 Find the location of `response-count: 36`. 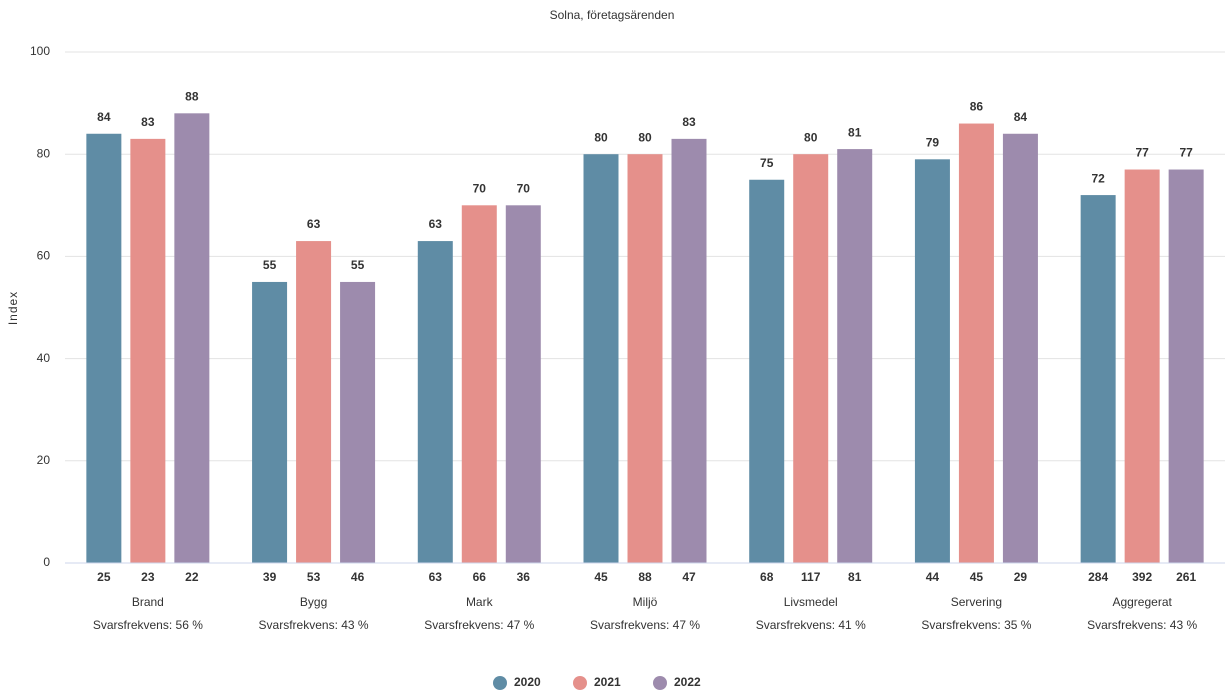

response-count: 36 is located at coordinates (524, 577).